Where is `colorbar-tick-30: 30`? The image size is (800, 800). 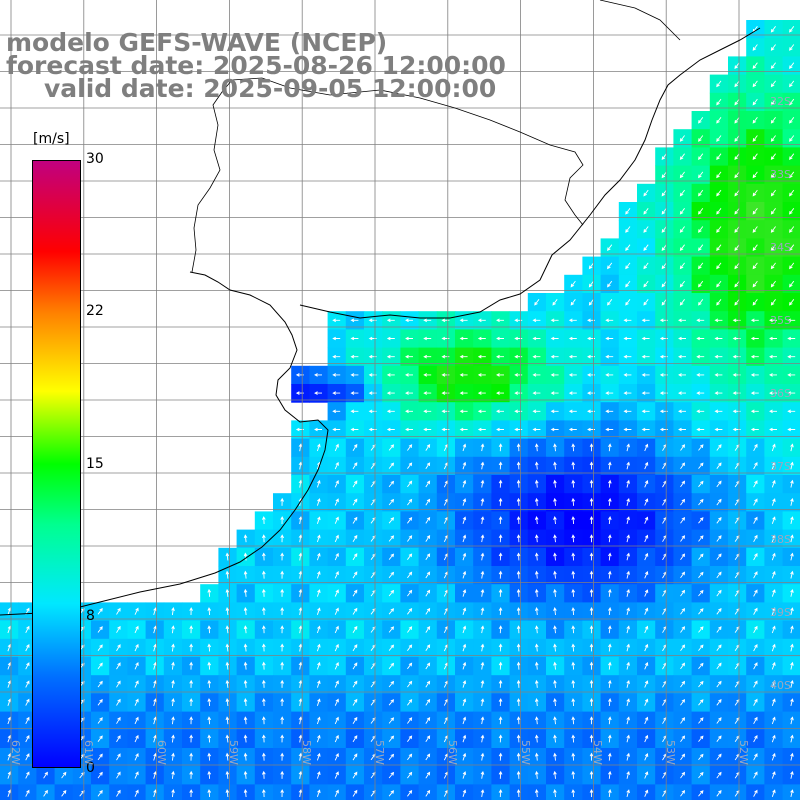 colorbar-tick-30: 30 is located at coordinates (95, 159).